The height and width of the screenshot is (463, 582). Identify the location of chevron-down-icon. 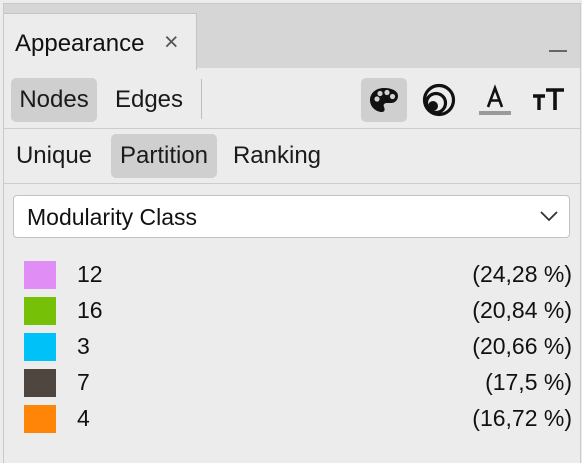
(549, 216).